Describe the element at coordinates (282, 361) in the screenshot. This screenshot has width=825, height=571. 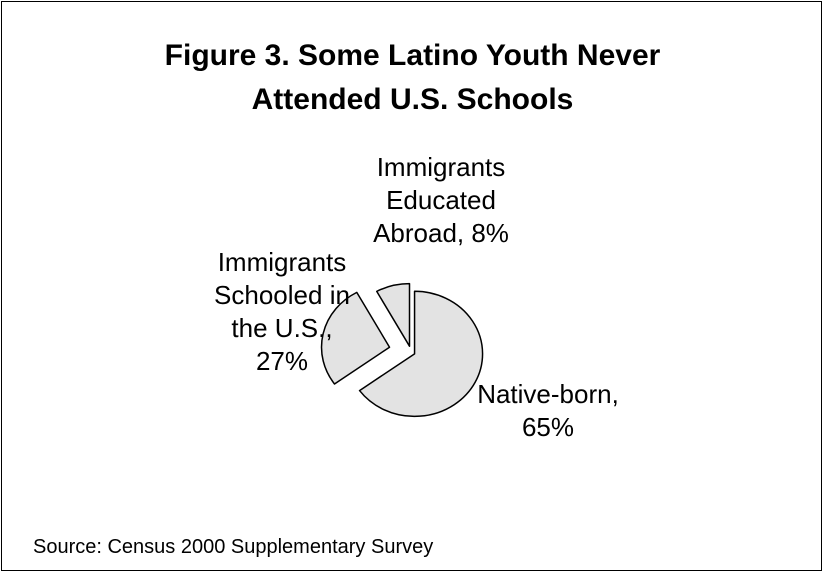
I see `slice-label-2-line-4: 27%` at that location.